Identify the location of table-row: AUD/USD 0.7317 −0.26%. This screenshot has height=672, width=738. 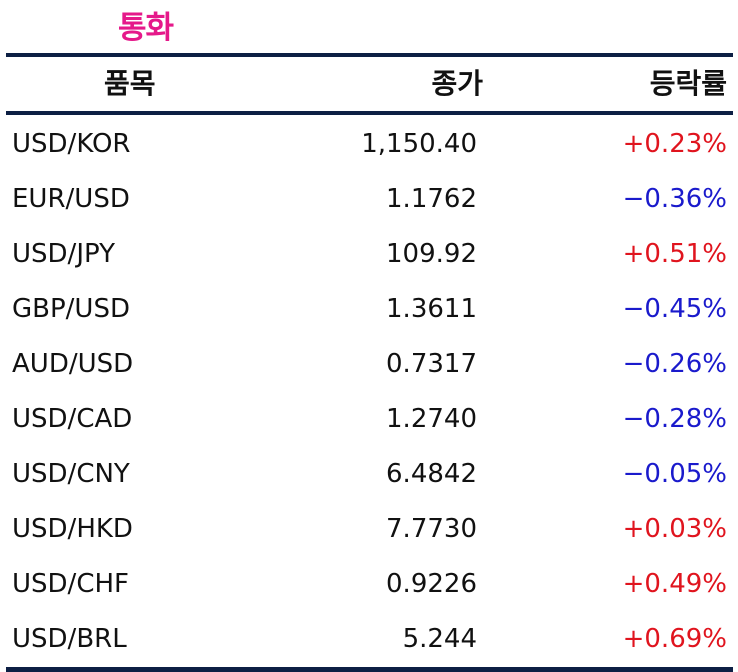
(369, 364).